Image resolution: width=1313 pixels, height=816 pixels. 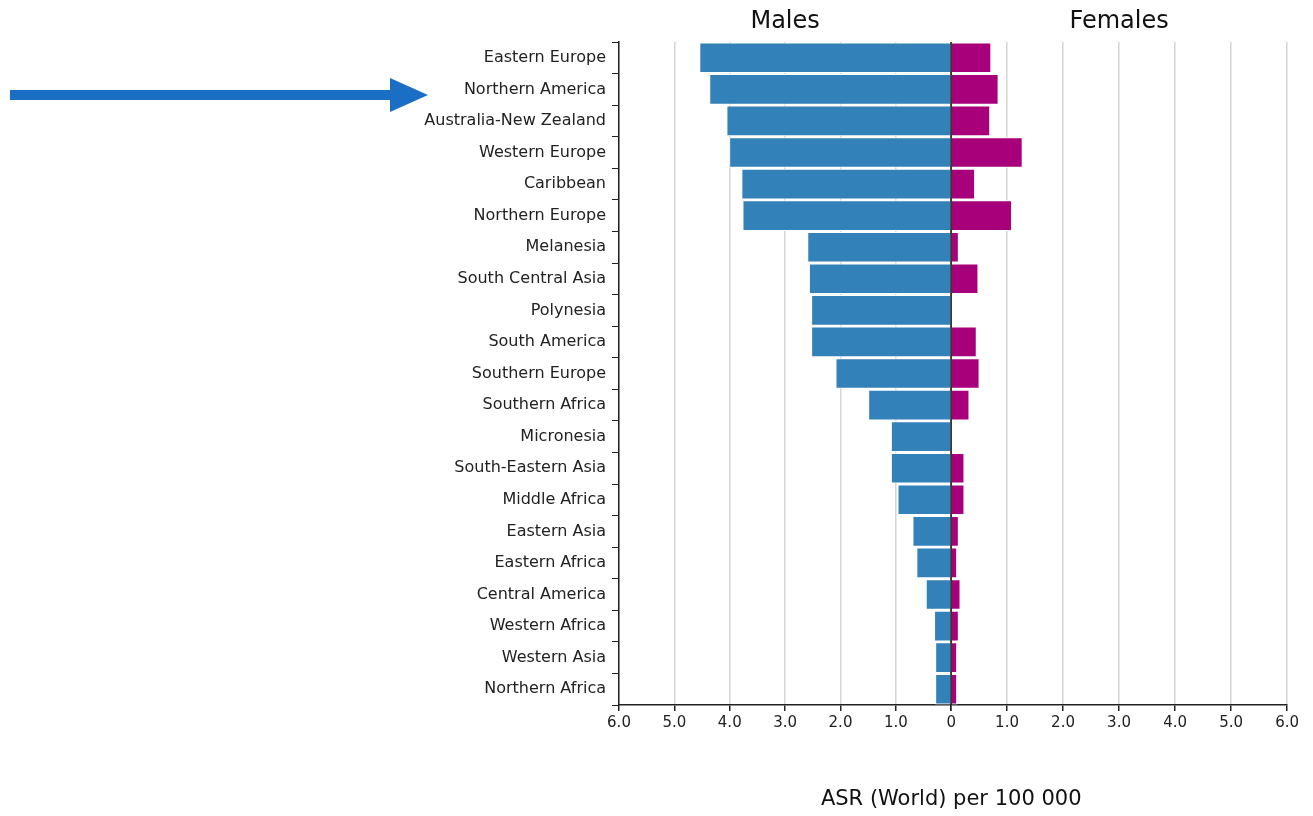 What do you see at coordinates (785, 20) in the screenshot?
I see `chart-title: Males` at bounding box center [785, 20].